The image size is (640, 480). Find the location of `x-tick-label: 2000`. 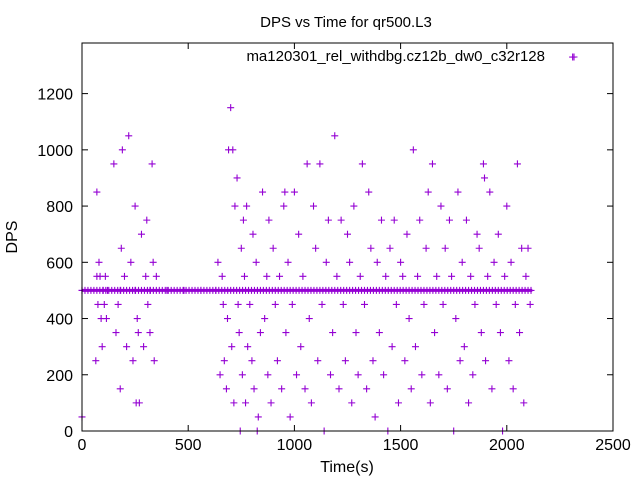

x-tick-label: 2000 is located at coordinates (507, 445).